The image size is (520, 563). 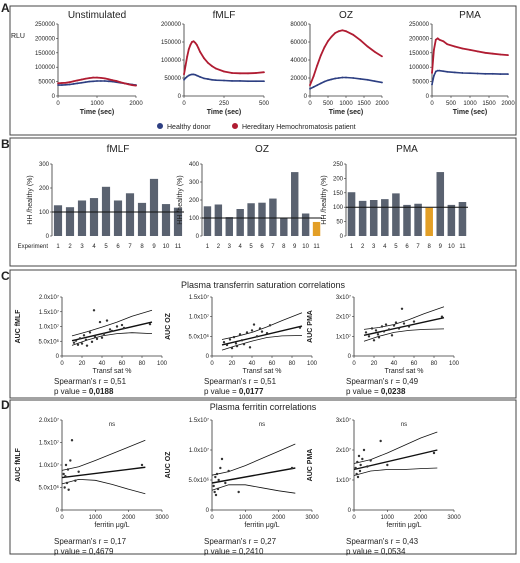 What do you see at coordinates (407, 149) in the screenshot?
I see `chart-title: PMA` at bounding box center [407, 149].